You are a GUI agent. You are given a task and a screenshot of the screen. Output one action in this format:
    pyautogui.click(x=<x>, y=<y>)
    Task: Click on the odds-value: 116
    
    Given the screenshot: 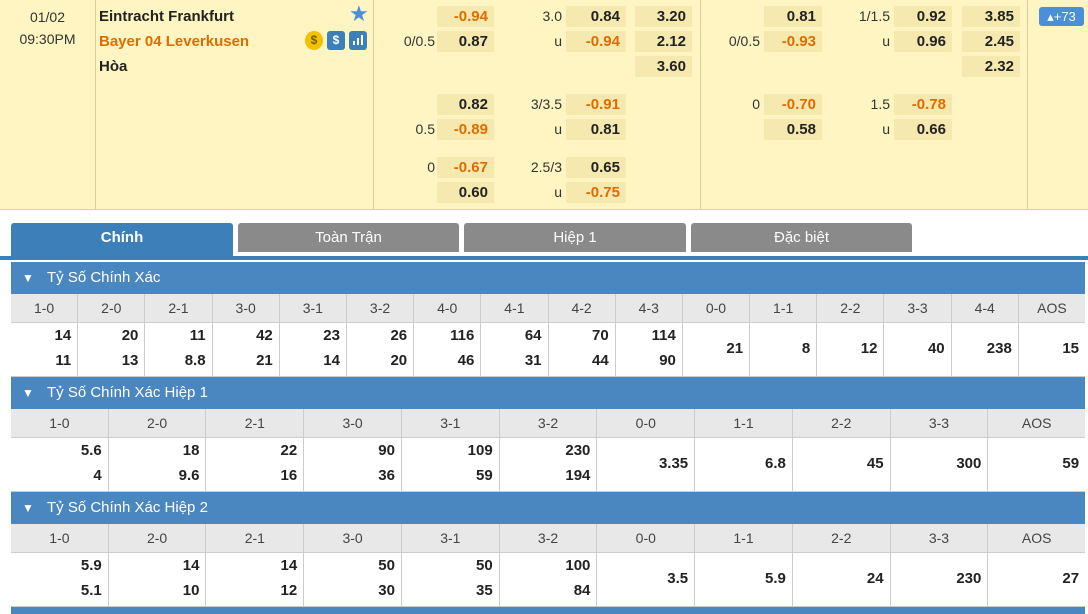 What is the action you would take?
    pyautogui.click(x=462, y=335)
    